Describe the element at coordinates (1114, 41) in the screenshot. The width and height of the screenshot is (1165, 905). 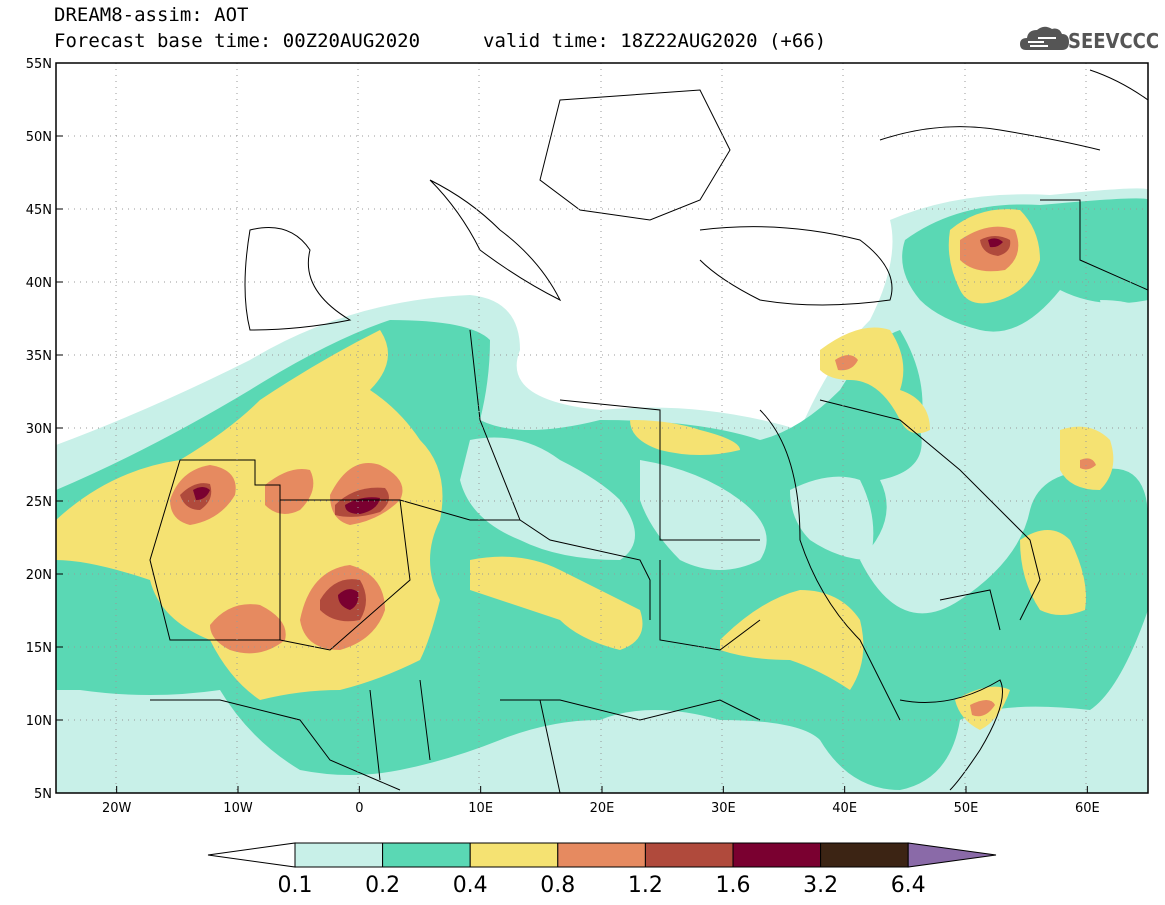
I see `logo-text: SEEVCCC` at that location.